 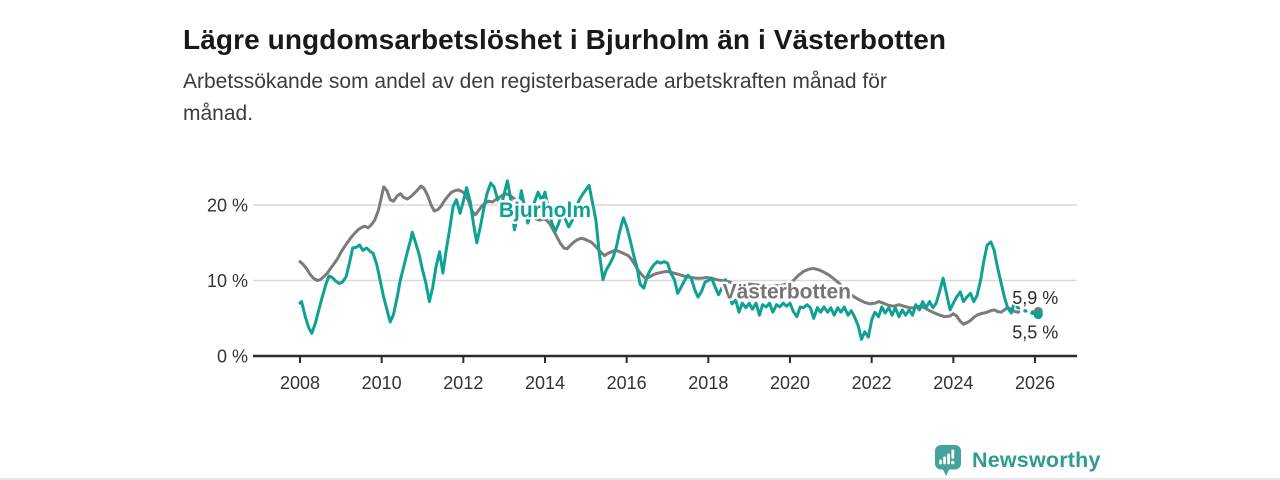 What do you see at coordinates (463, 383) in the screenshot?
I see `x-tick-label-2012: 2012` at bounding box center [463, 383].